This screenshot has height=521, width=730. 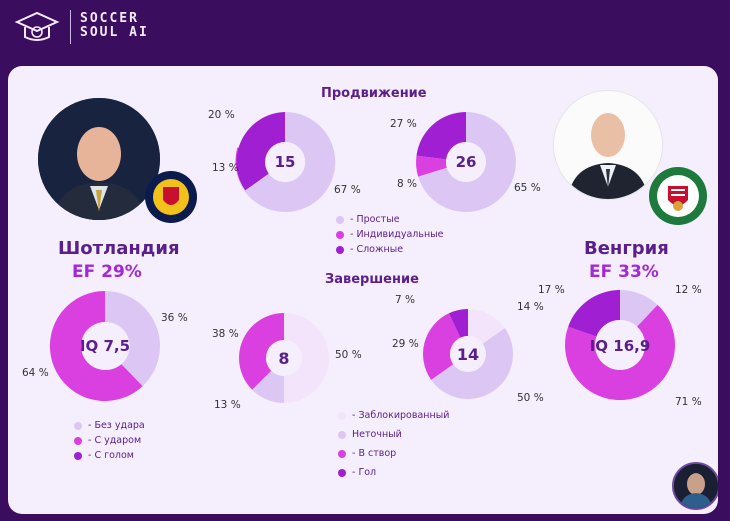 I want to click on progress-left-center: 15, so click(x=285, y=162).